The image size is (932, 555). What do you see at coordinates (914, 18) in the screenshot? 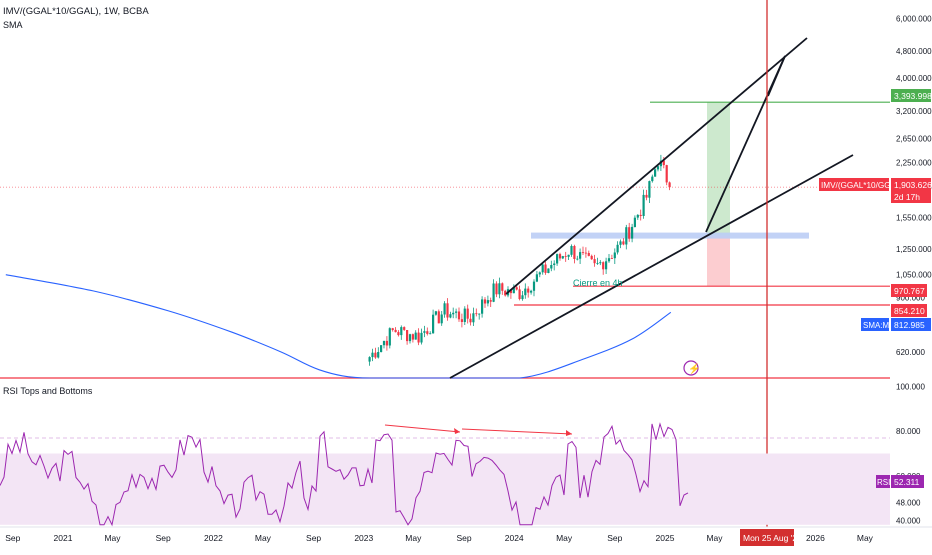
I see `y-tick-label: 6,000.000` at bounding box center [914, 18].